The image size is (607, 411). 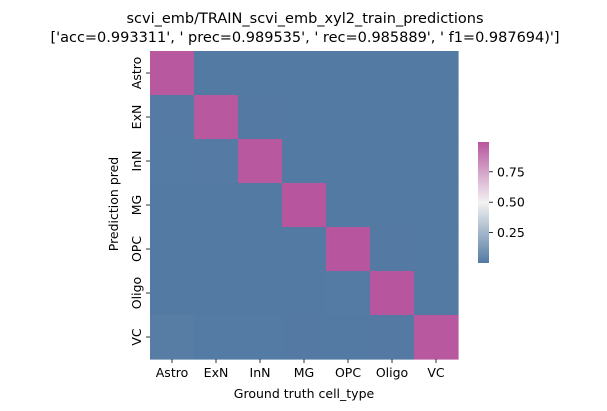 What do you see at coordinates (304, 393) in the screenshot?
I see `x-axis-label: Ground truth cell_type` at bounding box center [304, 393].